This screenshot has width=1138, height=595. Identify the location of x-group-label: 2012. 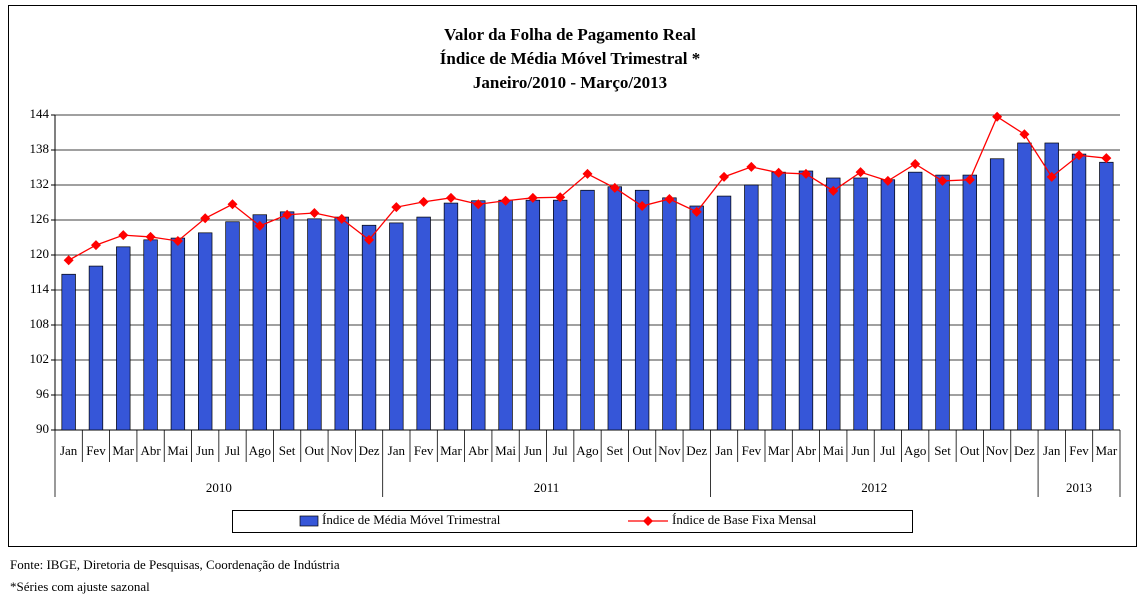
(874, 487).